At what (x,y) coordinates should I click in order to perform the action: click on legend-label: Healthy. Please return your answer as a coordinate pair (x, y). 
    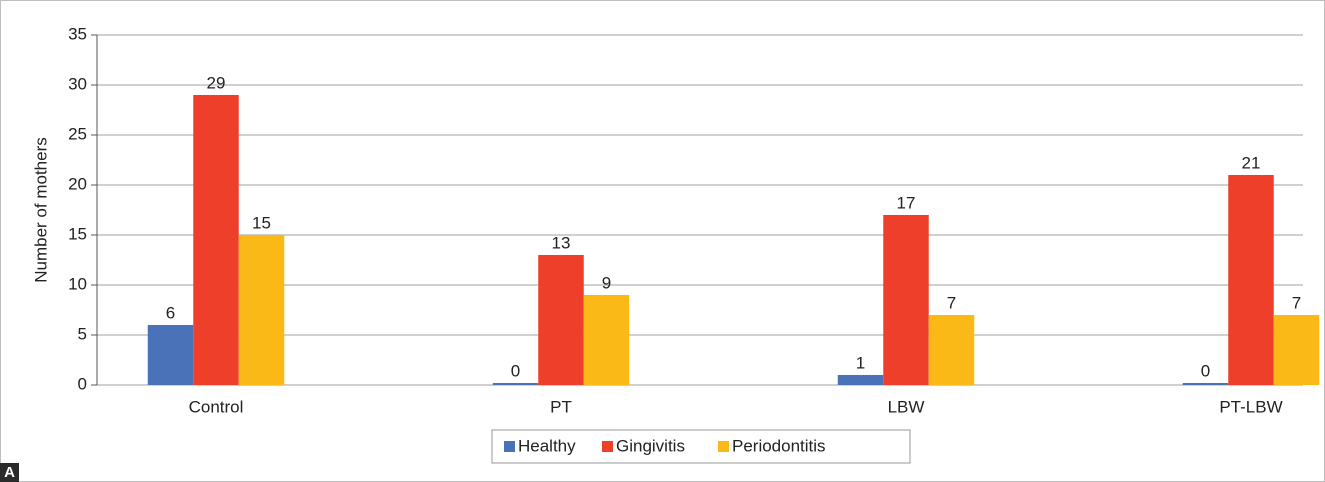
    Looking at the image, I should click on (547, 445).